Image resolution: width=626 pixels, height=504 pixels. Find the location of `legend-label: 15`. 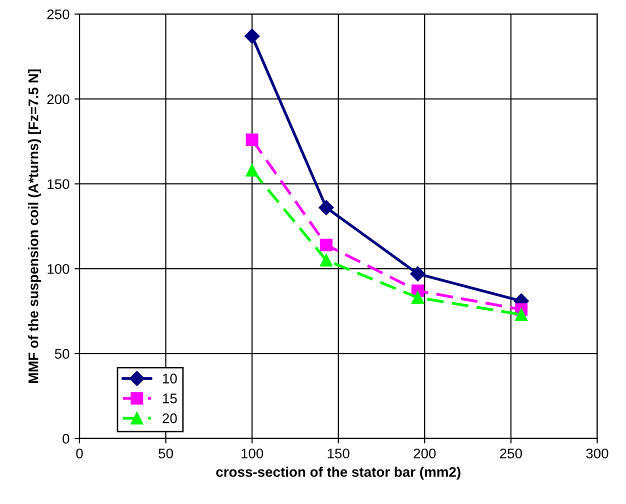

legend-label: 15 is located at coordinates (170, 399).